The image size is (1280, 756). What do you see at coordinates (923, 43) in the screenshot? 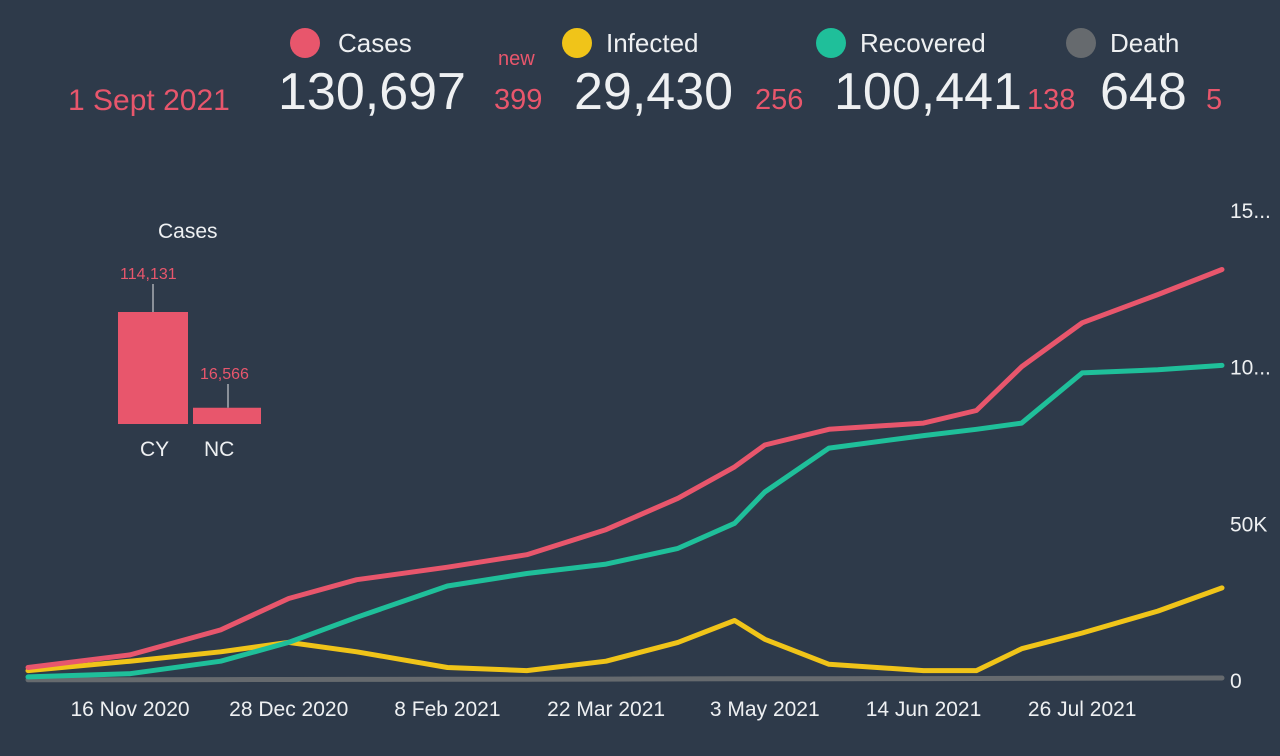
I see `recovered-label: Recovered` at bounding box center [923, 43].